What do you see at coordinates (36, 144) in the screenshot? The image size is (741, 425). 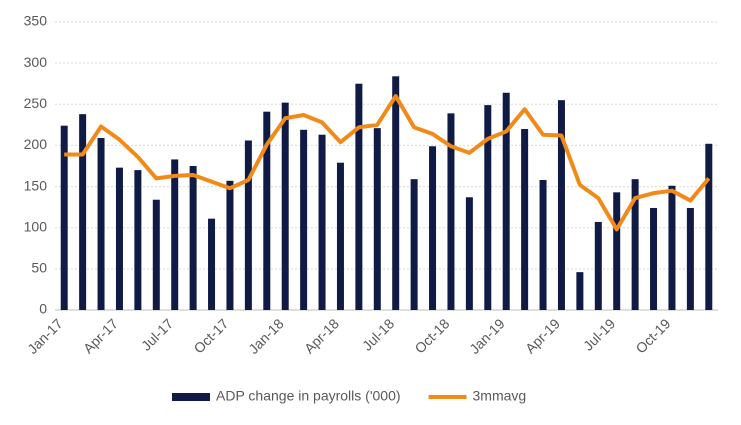 I see `y-tick-label: 200` at bounding box center [36, 144].